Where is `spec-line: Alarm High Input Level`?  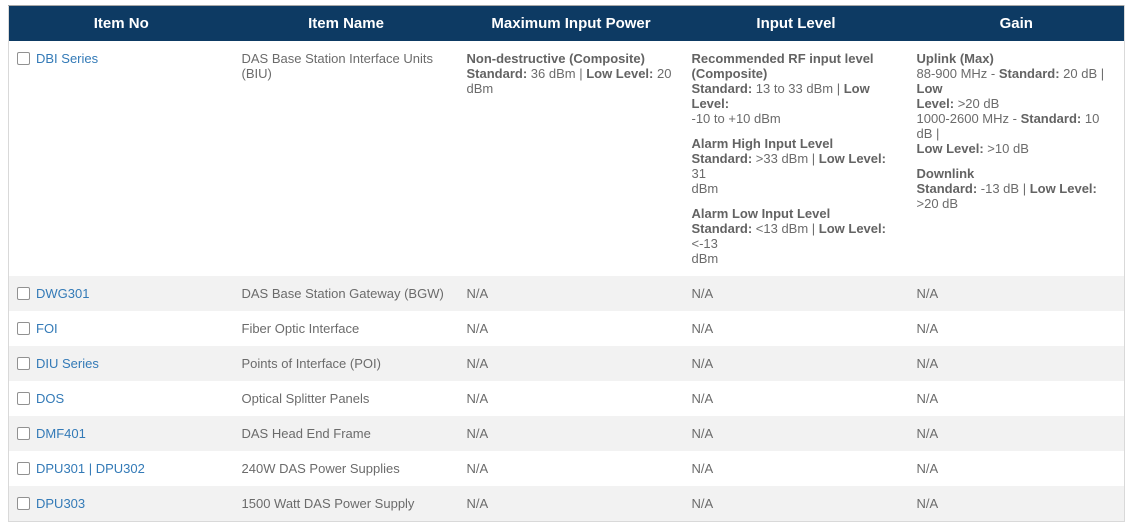
spec-line: Alarm High Input Level is located at coordinates (796, 143).